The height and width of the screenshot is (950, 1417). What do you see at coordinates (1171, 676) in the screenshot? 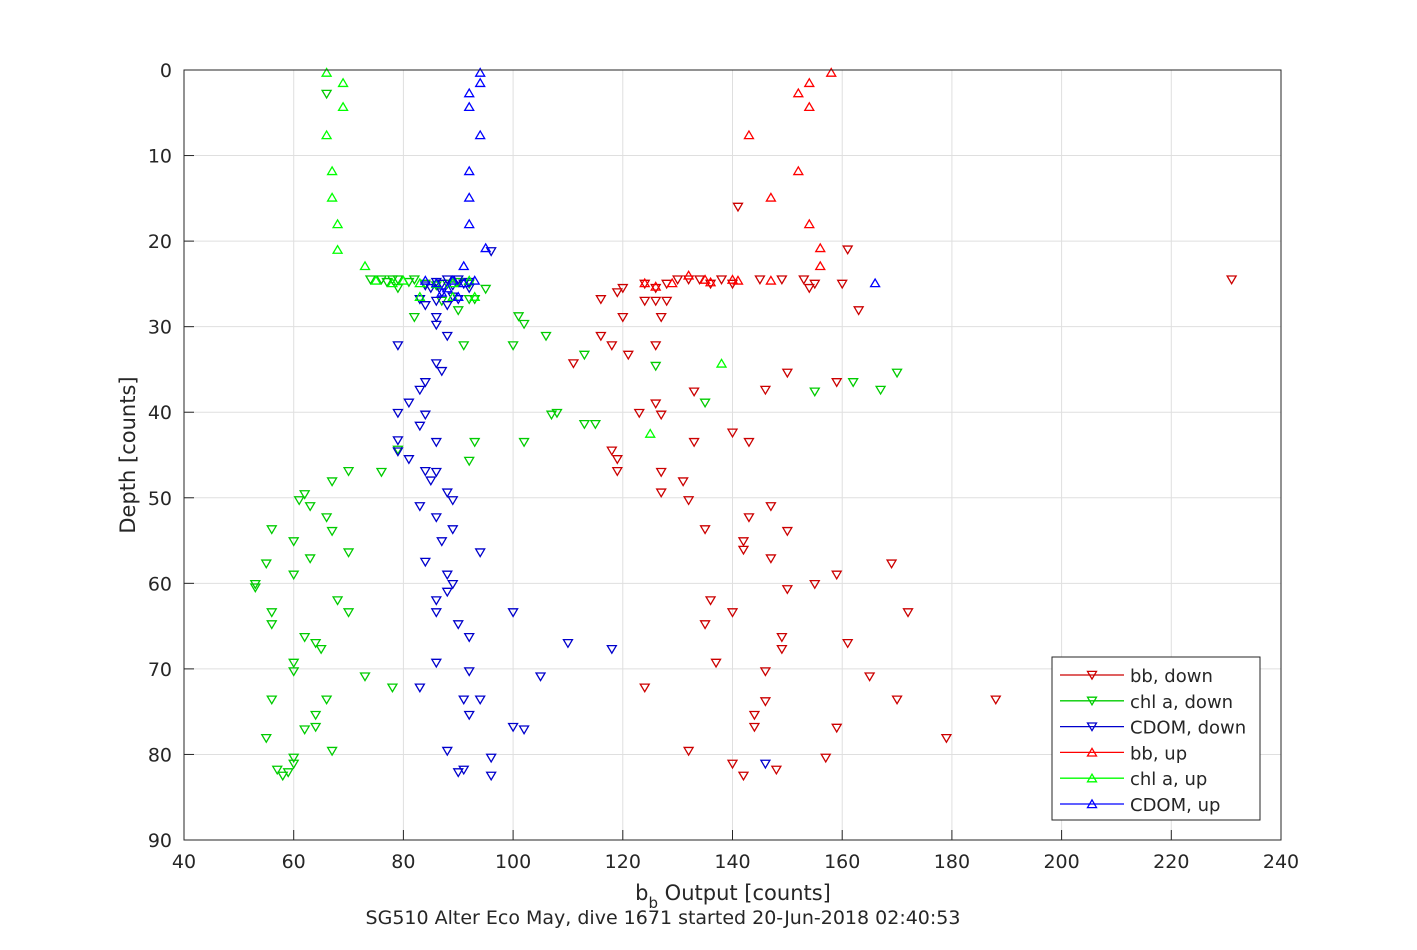
I see `legend-label: bb, down` at bounding box center [1171, 676].